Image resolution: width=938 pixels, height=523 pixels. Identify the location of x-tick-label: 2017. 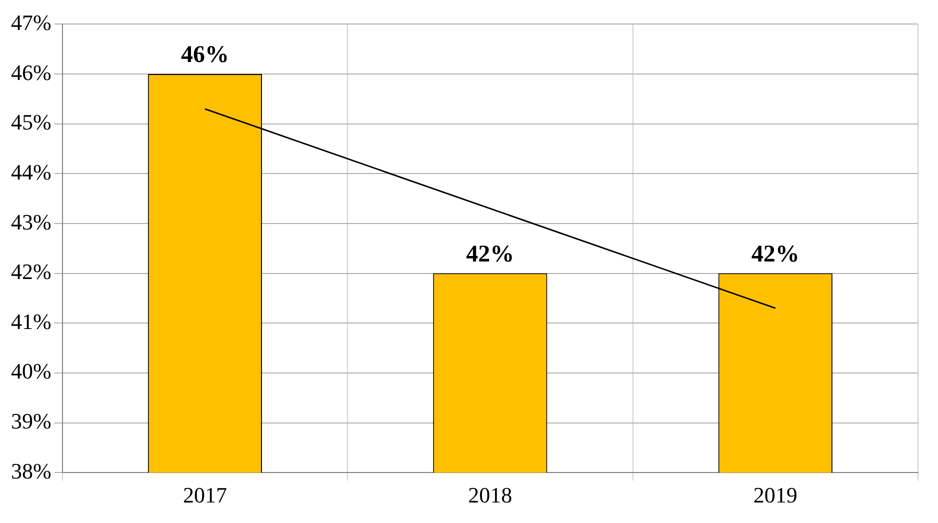
(204, 495).